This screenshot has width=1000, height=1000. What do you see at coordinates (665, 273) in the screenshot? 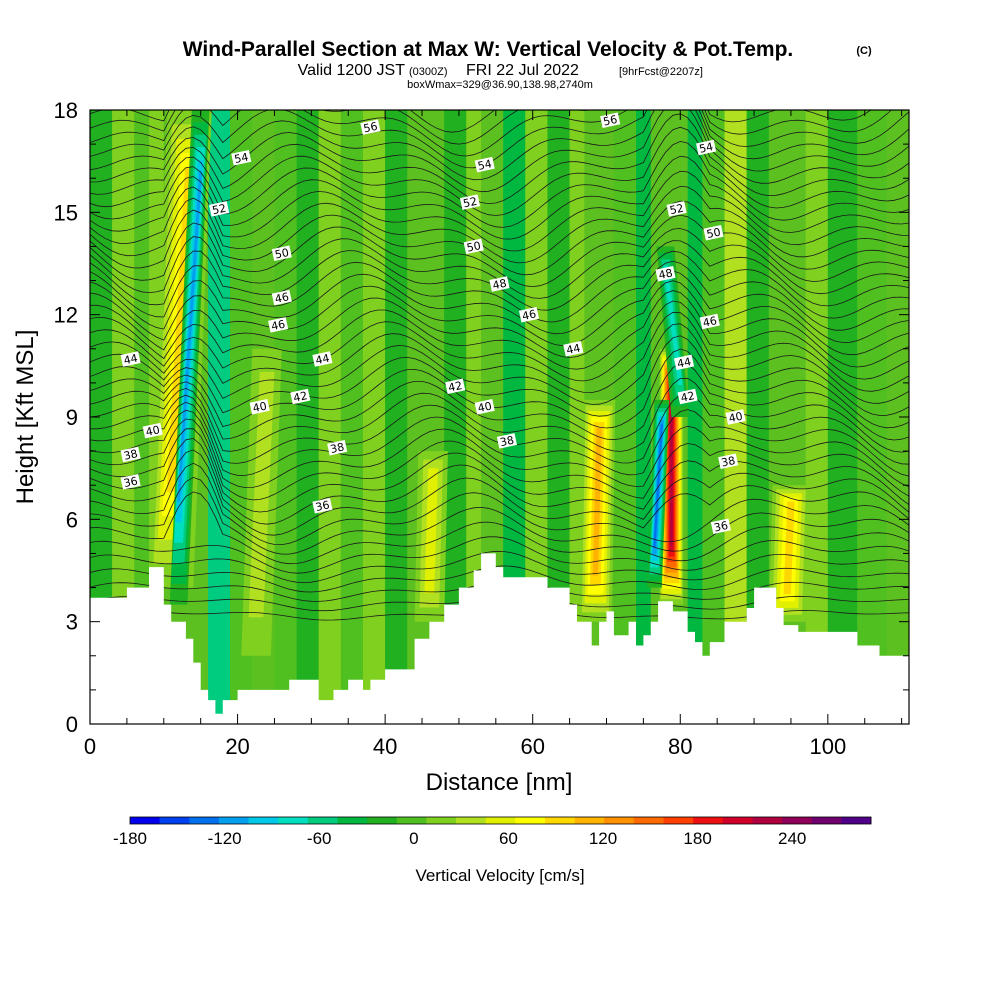
I see `theta-label-23: 48` at bounding box center [665, 273].